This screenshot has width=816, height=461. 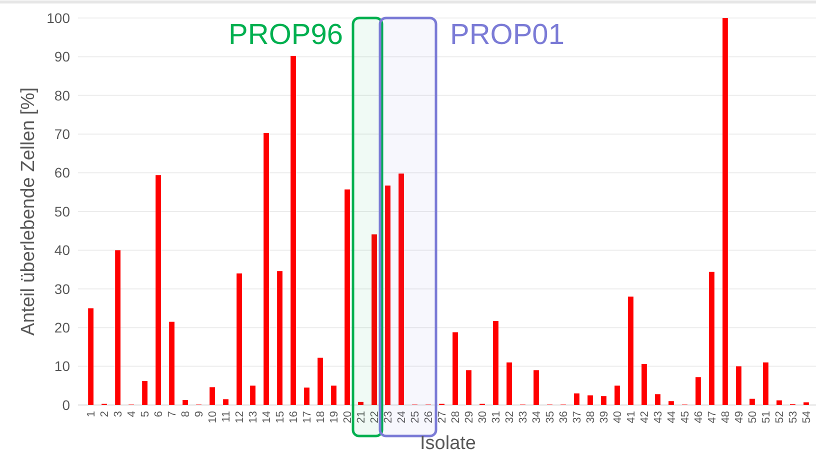 I want to click on x-tick-label: 47, so click(x=712, y=417).